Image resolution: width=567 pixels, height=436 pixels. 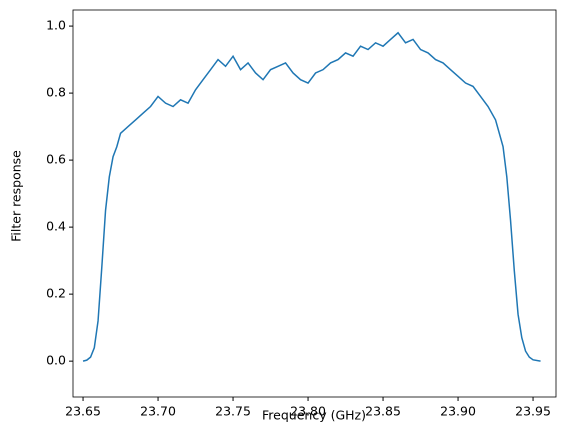 I want to click on x-tick-label: 23.95, so click(x=533, y=411).